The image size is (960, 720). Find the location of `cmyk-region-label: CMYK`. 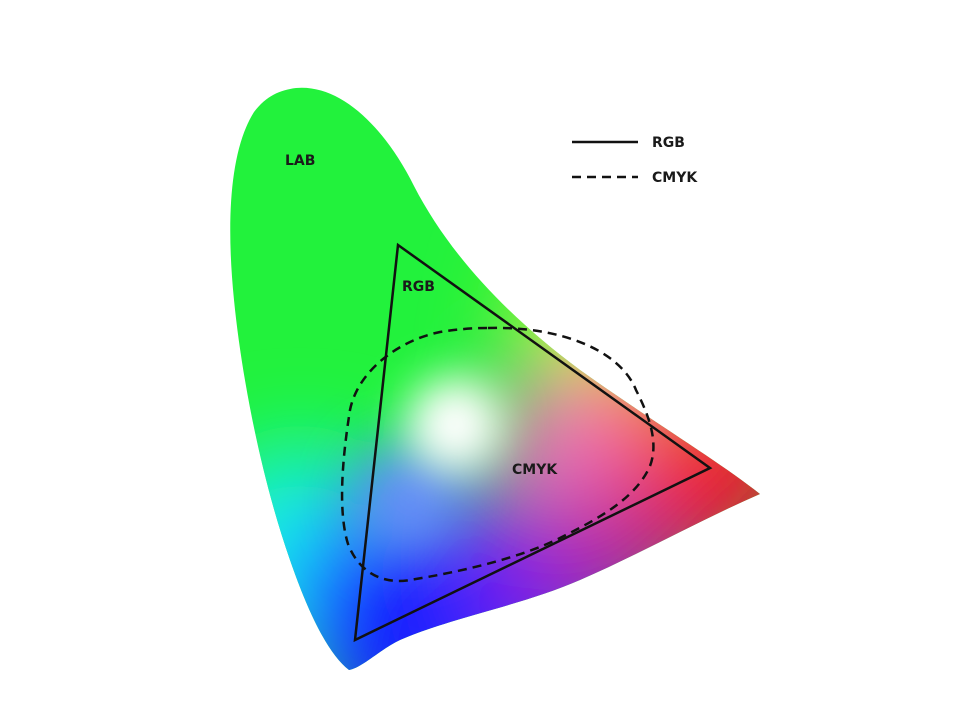

cmyk-region-label: CMYK is located at coordinates (535, 470).